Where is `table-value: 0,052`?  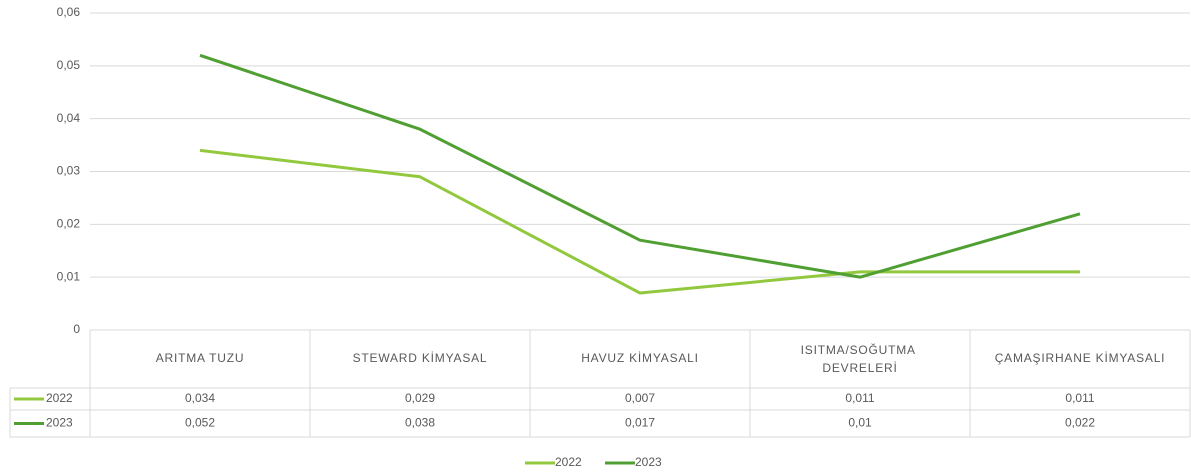
table-value: 0,052 is located at coordinates (200, 423).